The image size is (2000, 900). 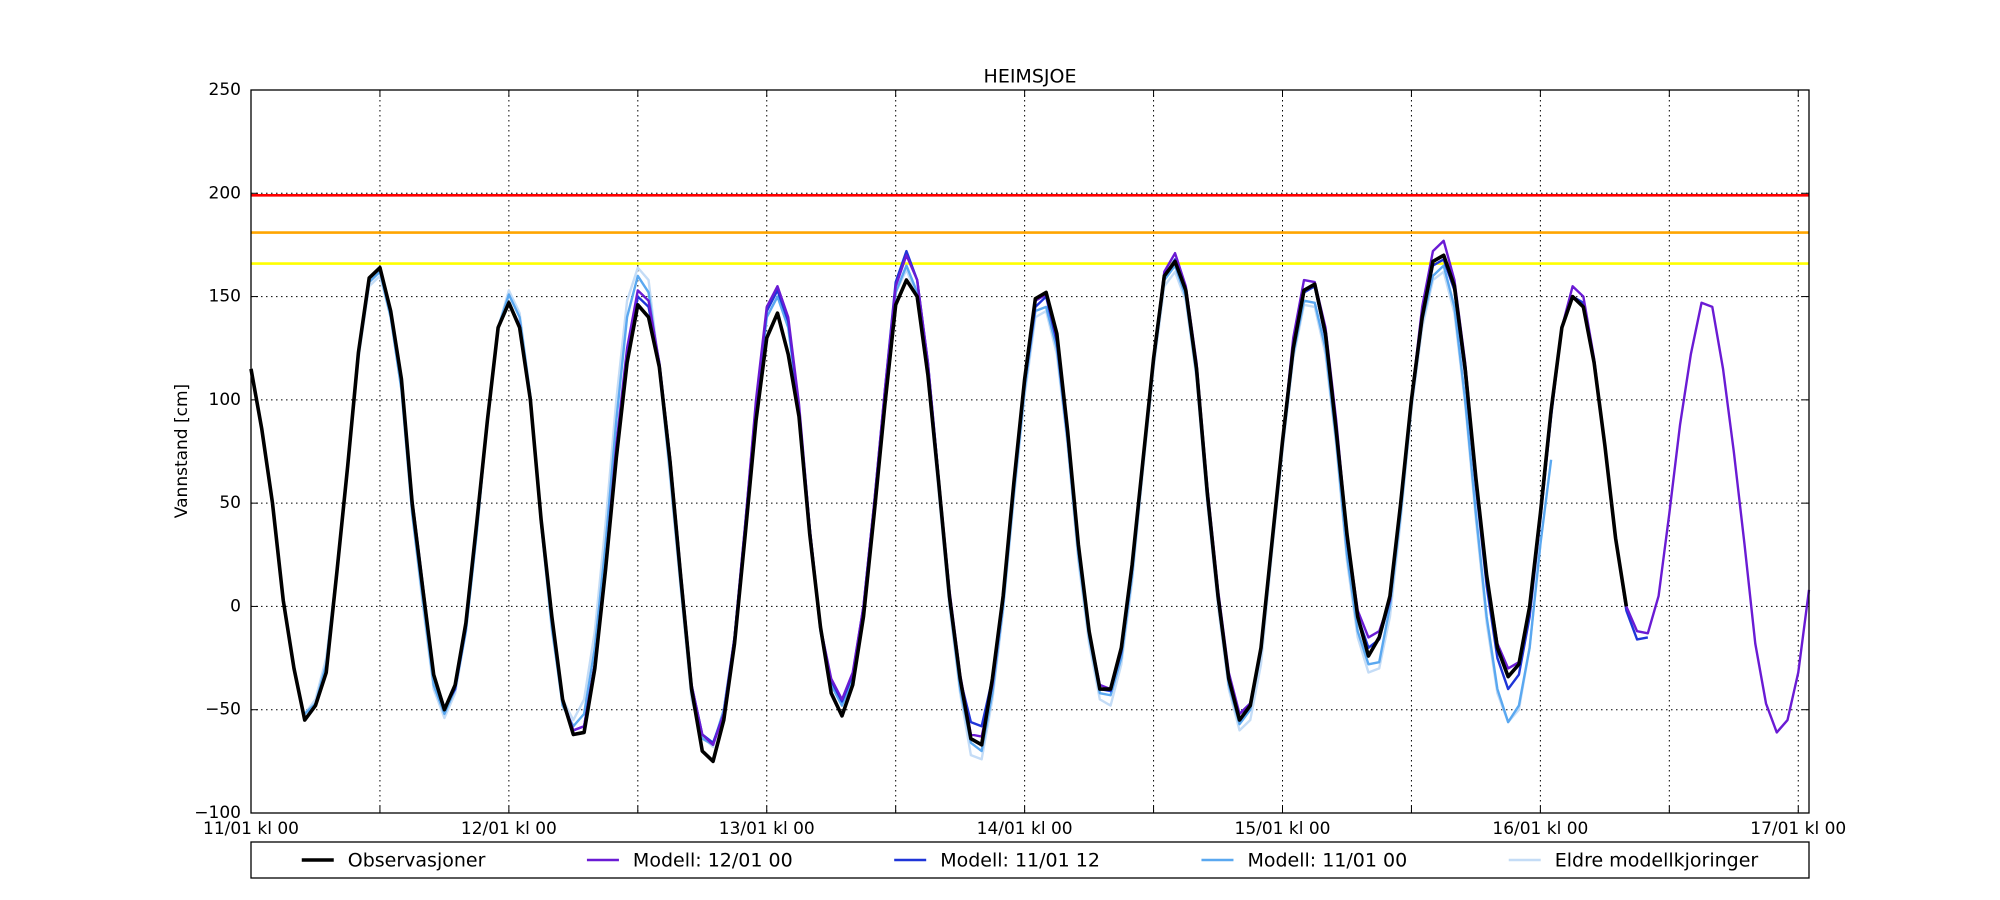 What do you see at coordinates (225, 297) in the screenshot?
I see `y-tick-label: 150` at bounding box center [225, 297].